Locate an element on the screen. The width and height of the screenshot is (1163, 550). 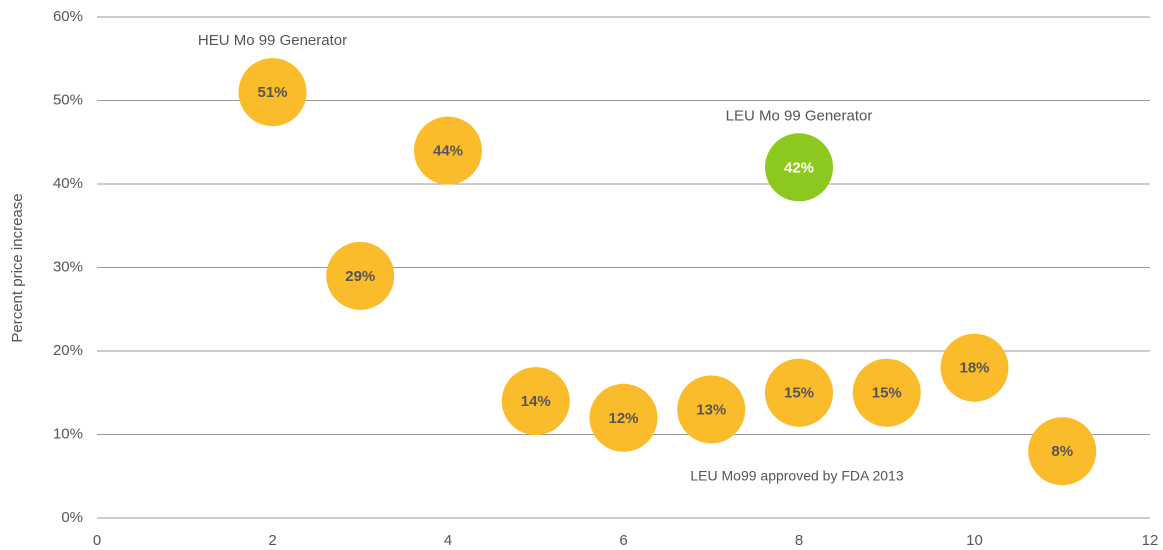
y-tick-label: 10% is located at coordinates (68, 433).